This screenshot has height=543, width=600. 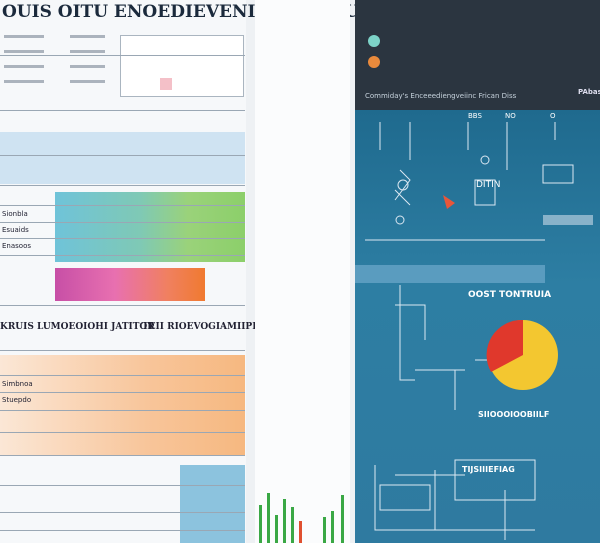 What do you see at coordinates (450, 274) in the screenshot?
I see `strip` at bounding box center [450, 274].